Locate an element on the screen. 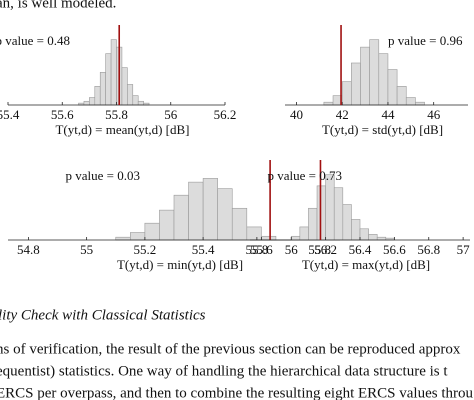 The width and height of the screenshot is (474, 400). p-value-annotation: p value = 0.73 is located at coordinates (305, 175).